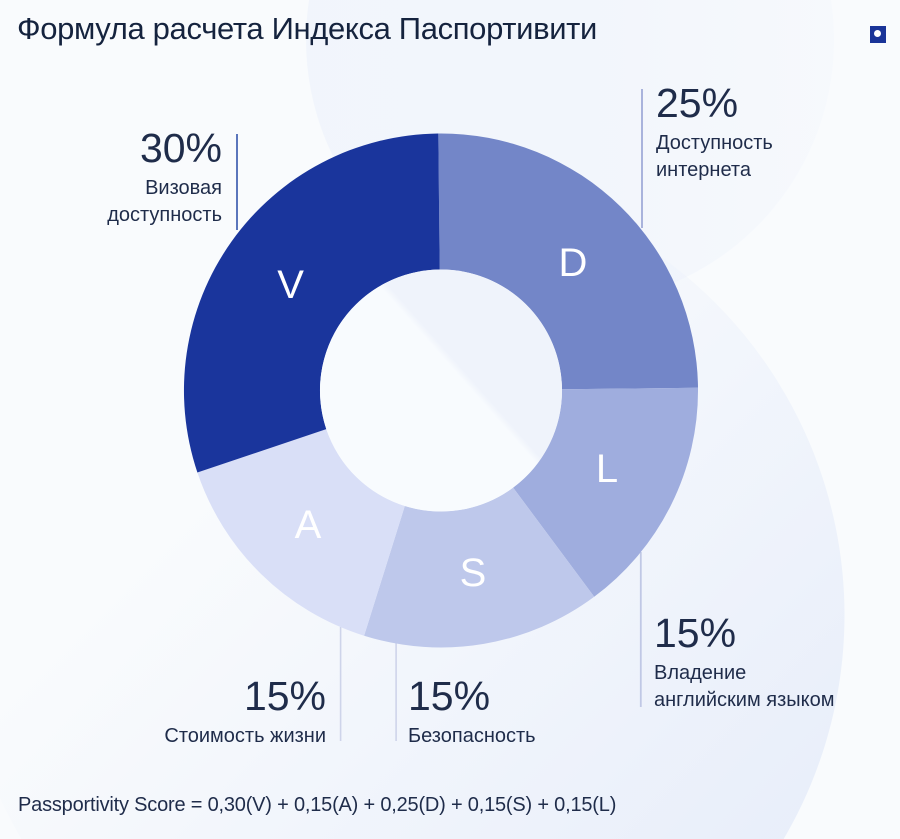 Image resolution: width=900 pixels, height=839 pixels. What do you see at coordinates (573, 263) in the screenshot?
I see `svg-text: D` at bounding box center [573, 263].